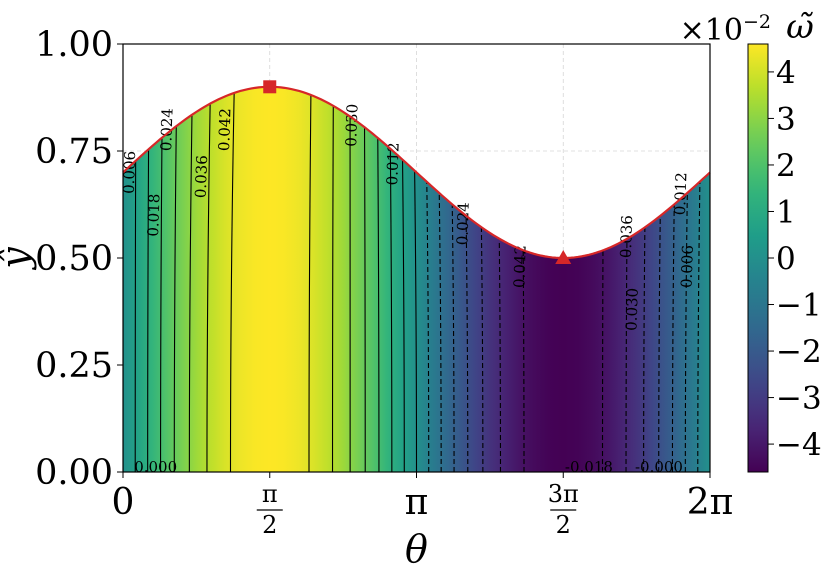 Image resolution: width=830 pixels, height=579 pixels. I want to click on colorbar-tick-label: 3, so click(786, 119).